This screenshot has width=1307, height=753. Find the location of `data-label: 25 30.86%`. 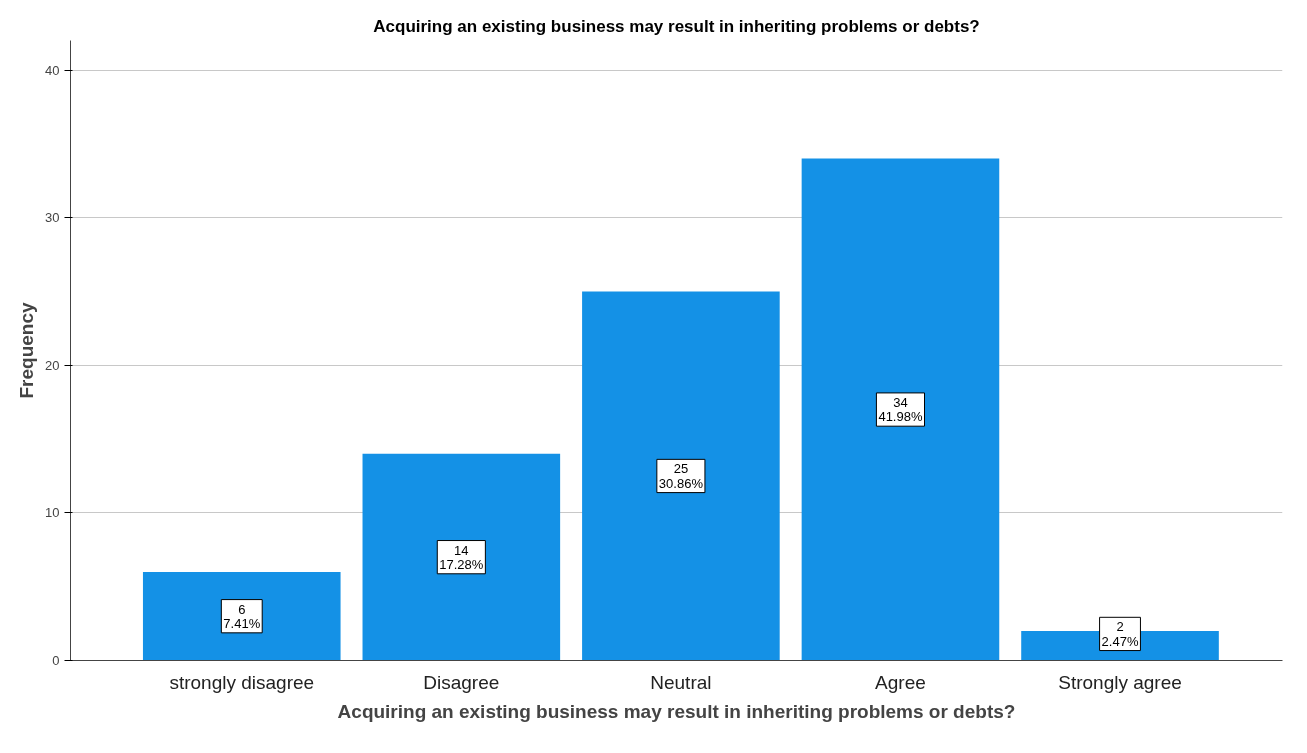

data-label: 25 30.86% is located at coordinates (681, 476).